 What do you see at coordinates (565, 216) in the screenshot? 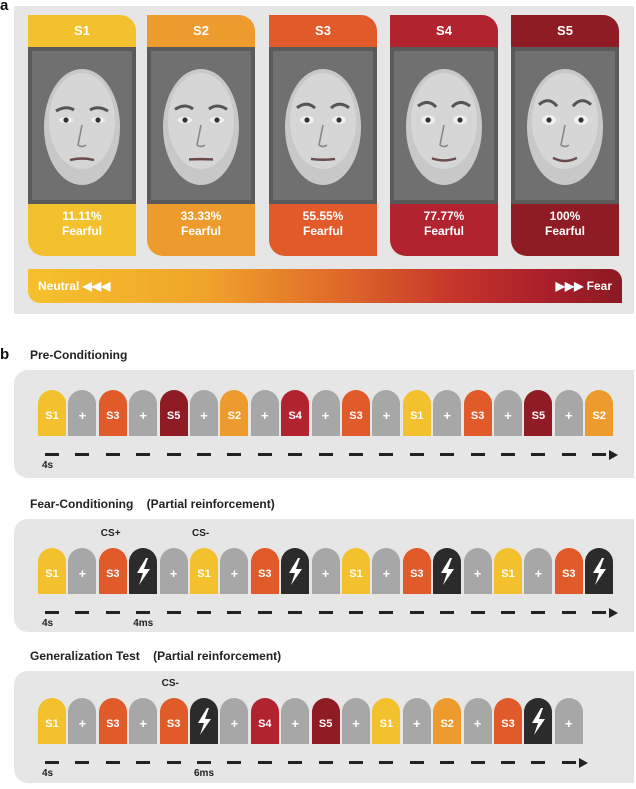
I see `fear-percentage: 100%` at bounding box center [565, 216].